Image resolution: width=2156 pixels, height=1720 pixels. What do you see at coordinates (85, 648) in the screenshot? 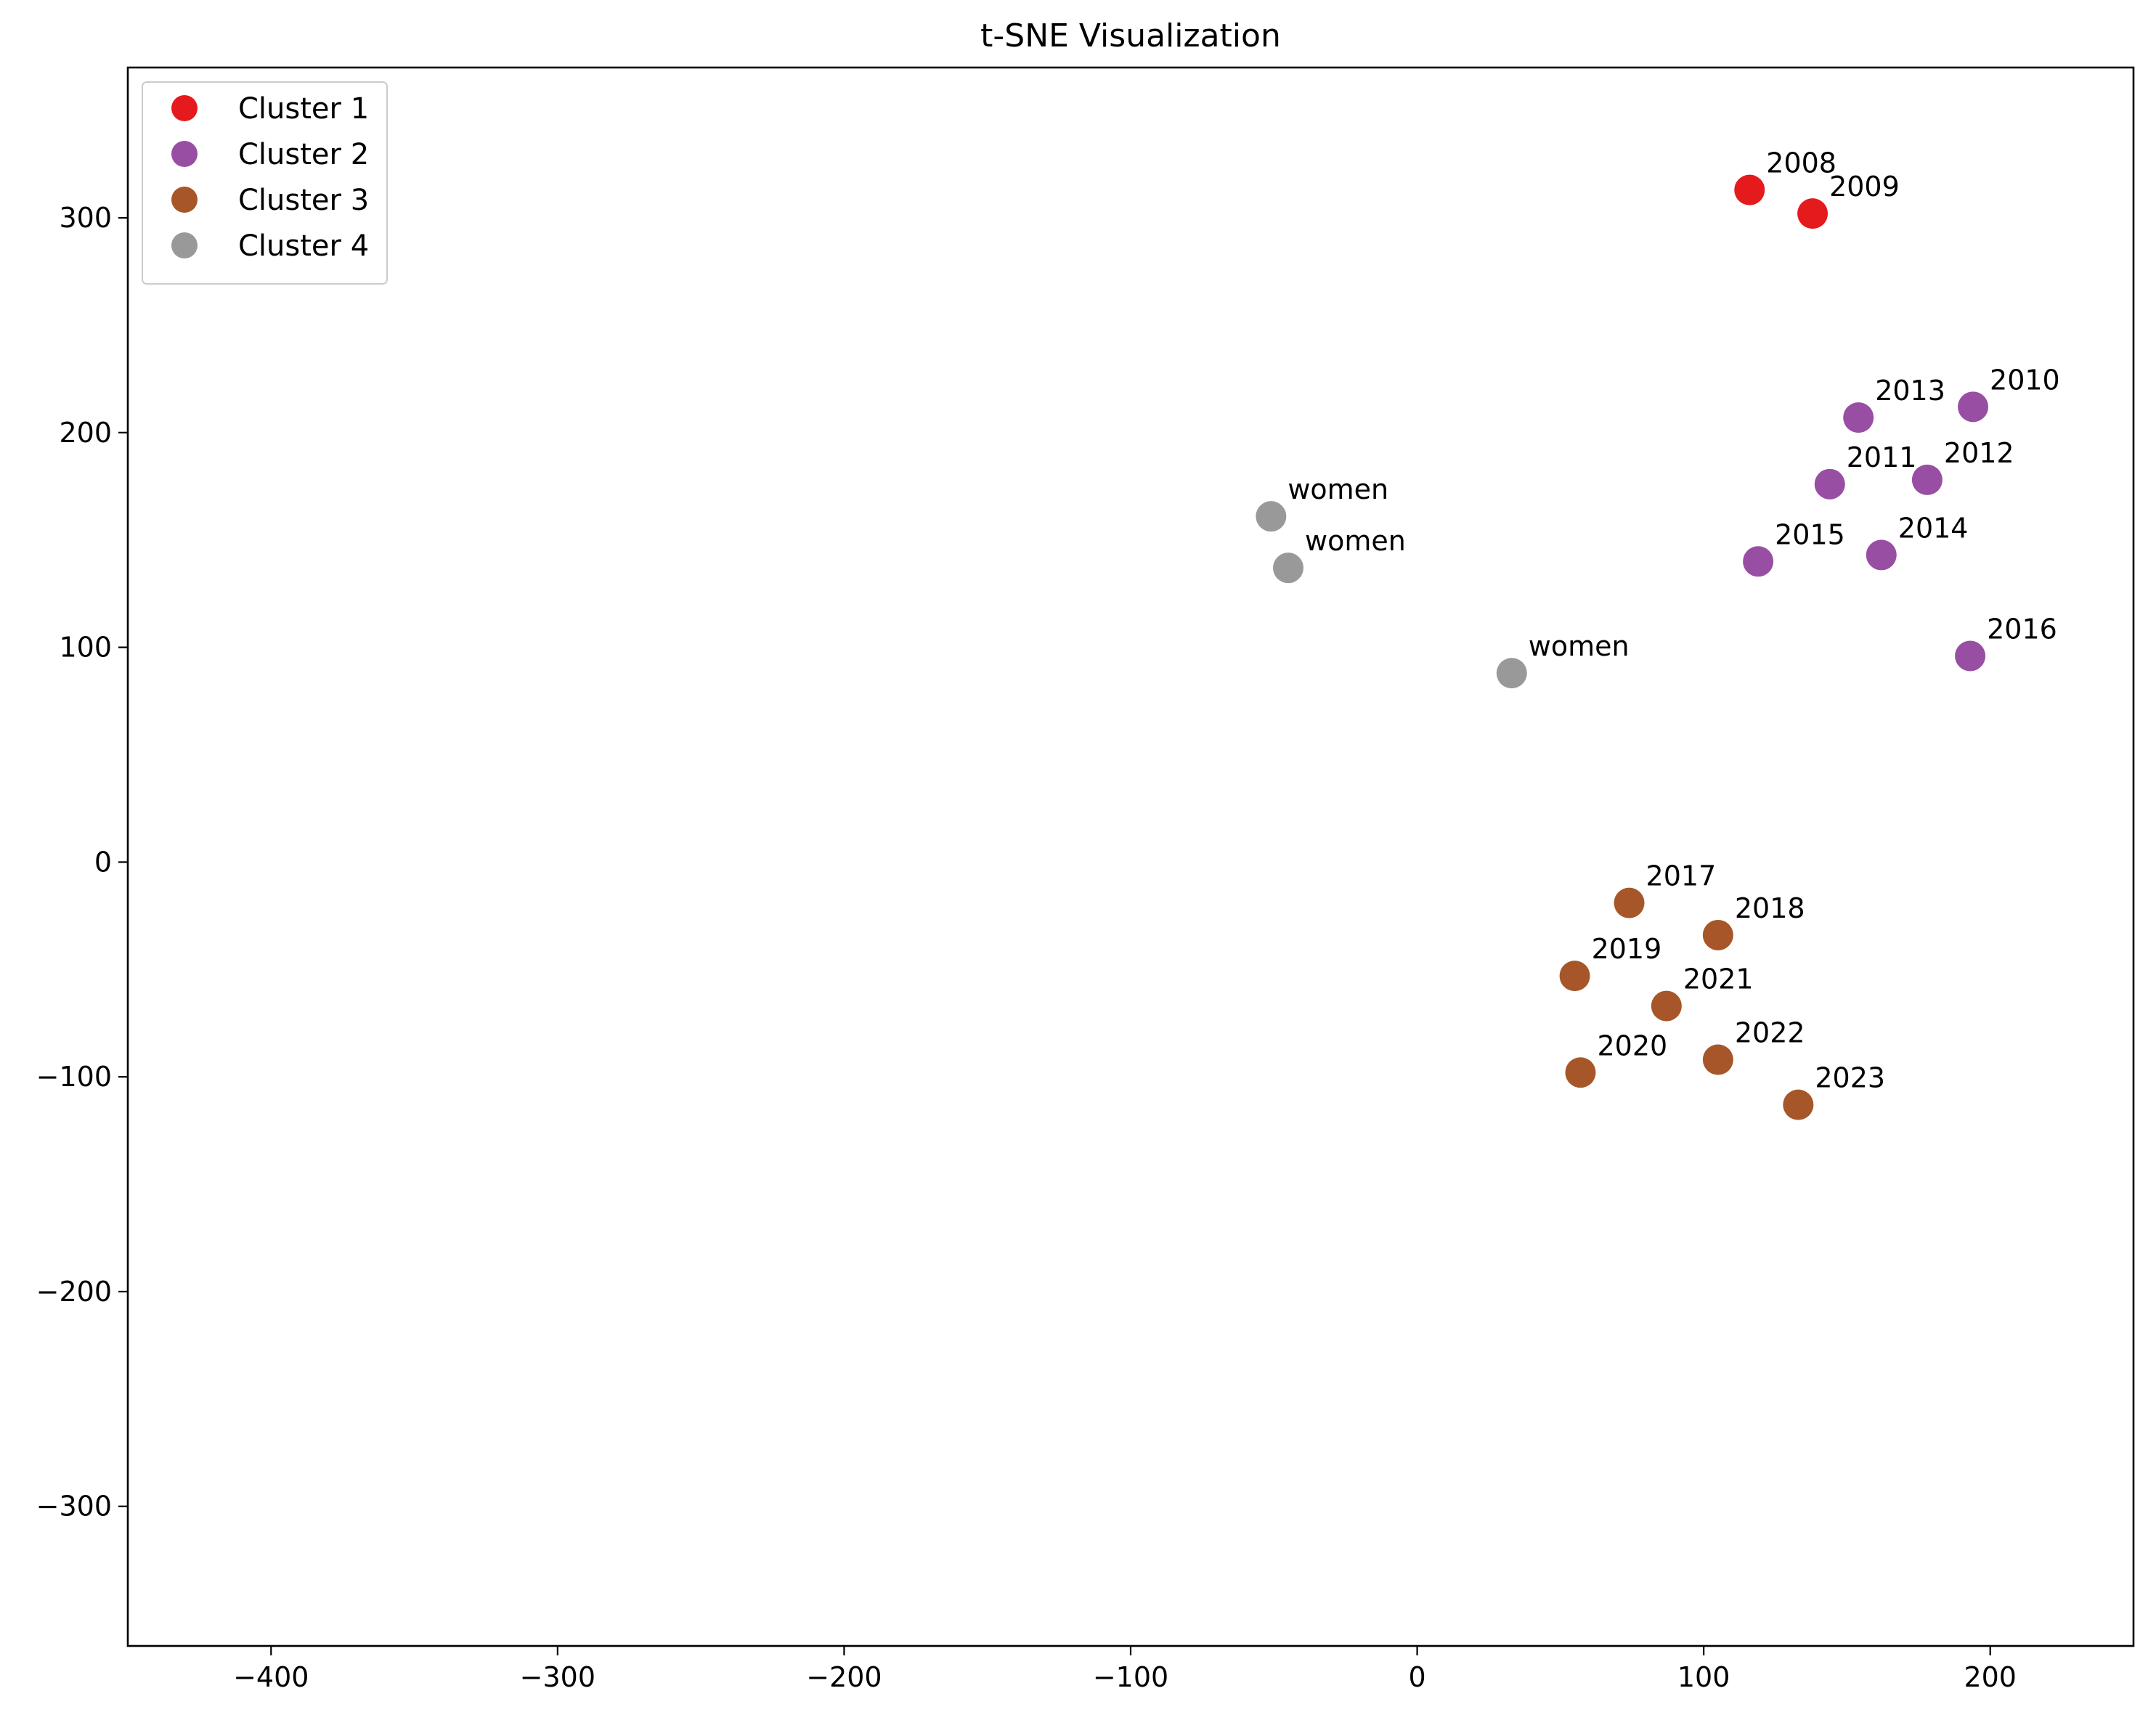
I see `y-tick-label: 100` at bounding box center [85, 648].